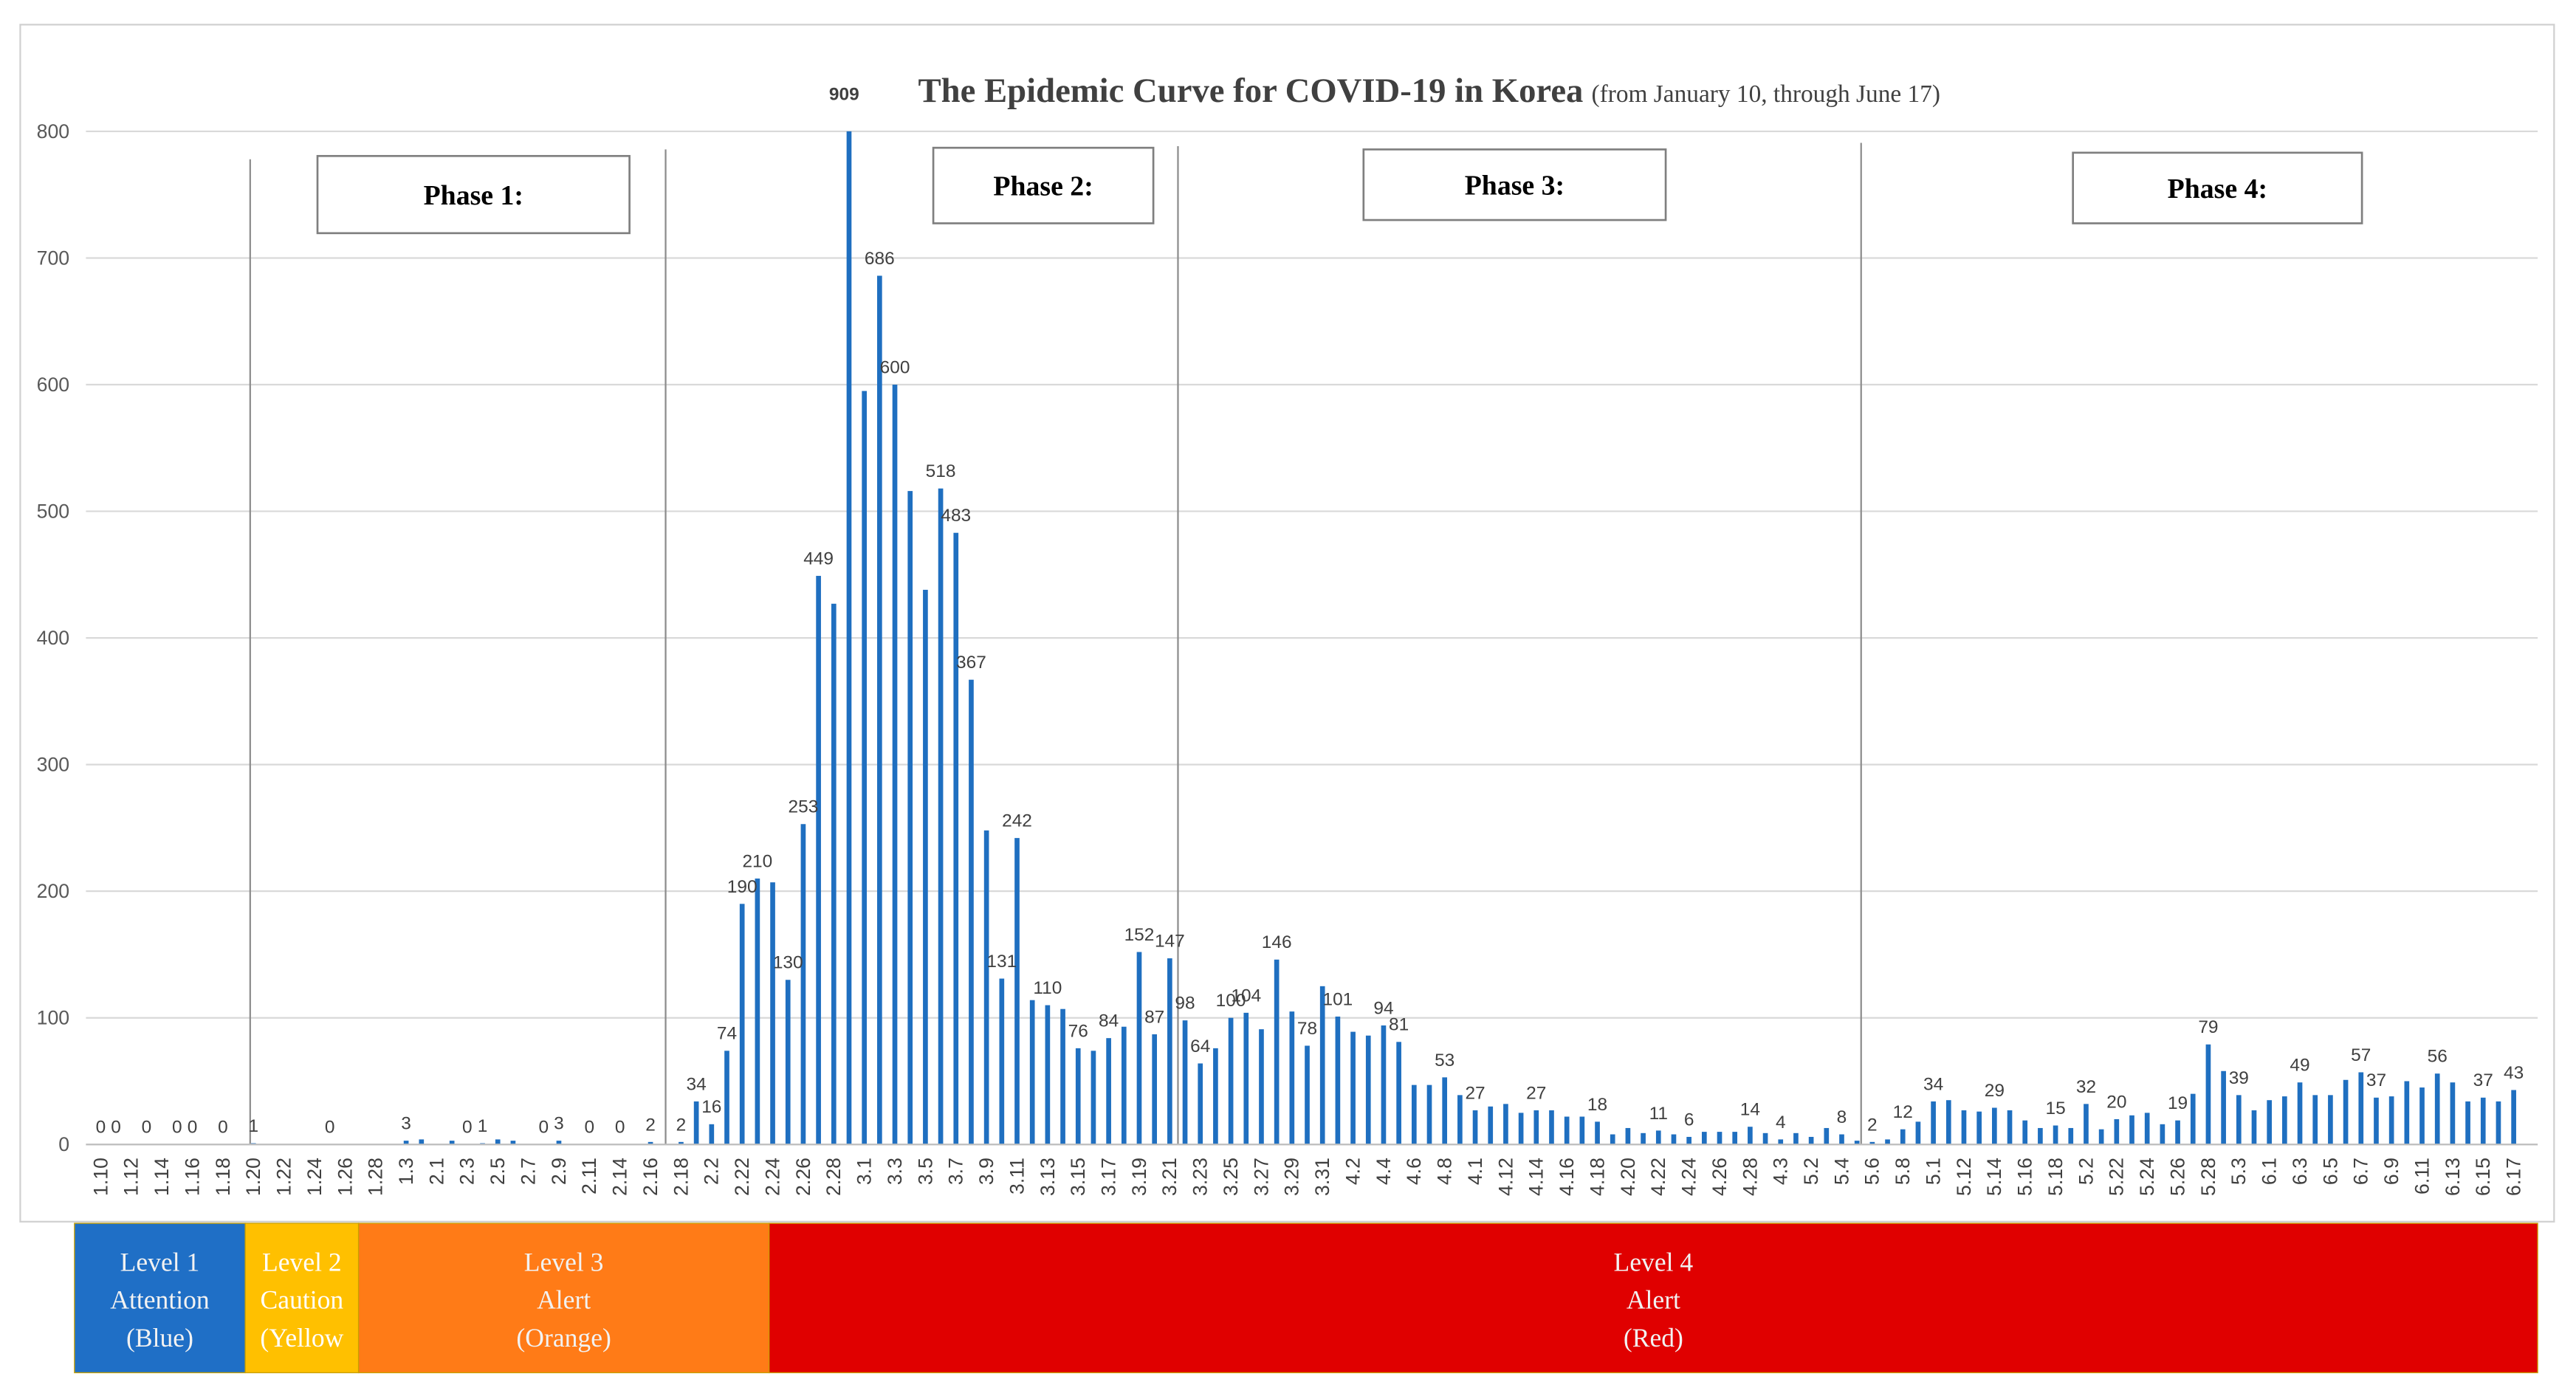  What do you see at coordinates (650, 1177) in the screenshot?
I see `x-tick-label: 2.16` at bounding box center [650, 1177].